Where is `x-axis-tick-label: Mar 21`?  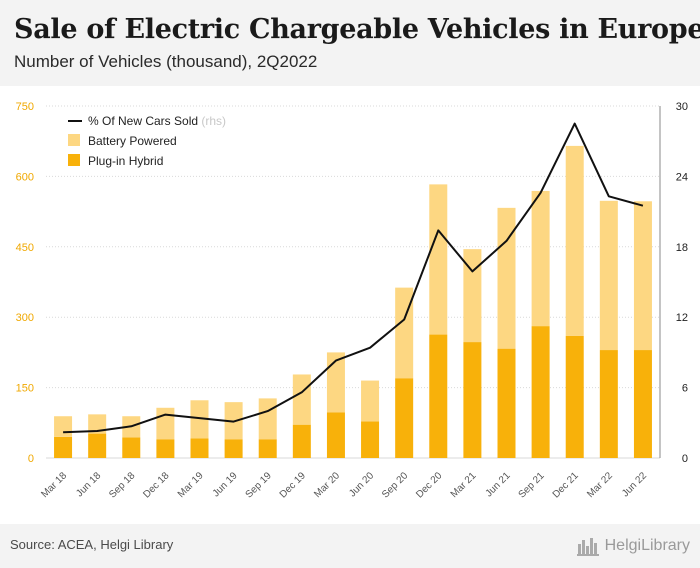 x-axis-tick-label: Mar 21 is located at coordinates (464, 485).